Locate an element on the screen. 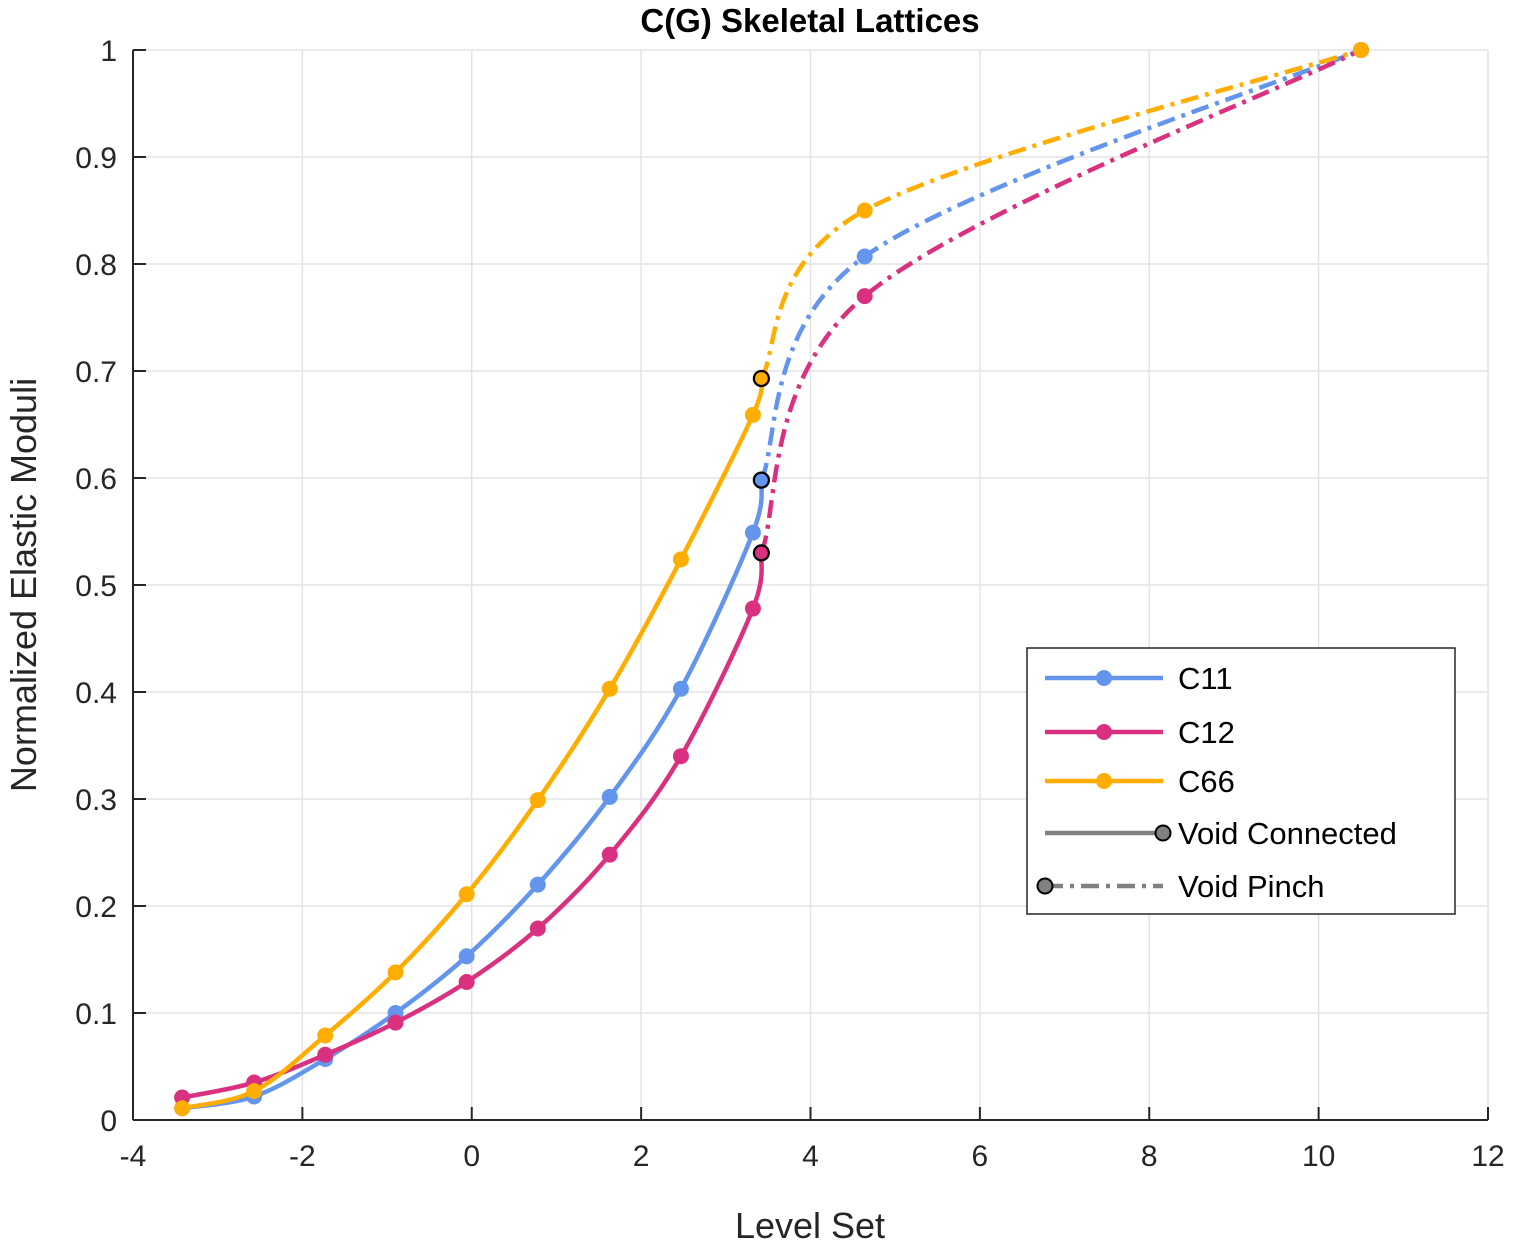  y-tick-label: 0.1 is located at coordinates (96, 1014).